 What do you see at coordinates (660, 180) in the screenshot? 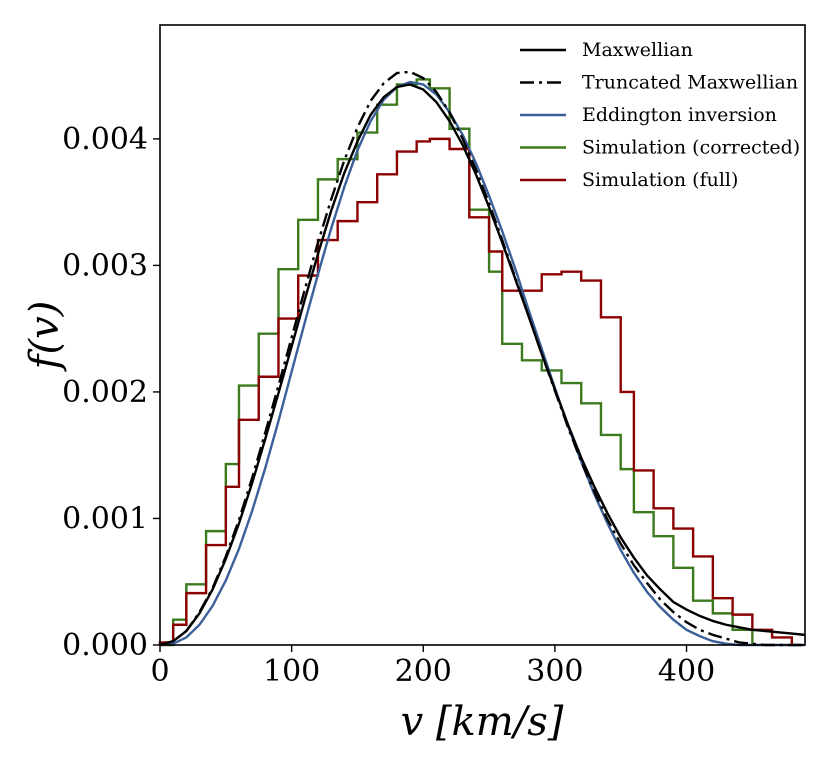
I see `legend-label: Simulation (full)` at bounding box center [660, 180].